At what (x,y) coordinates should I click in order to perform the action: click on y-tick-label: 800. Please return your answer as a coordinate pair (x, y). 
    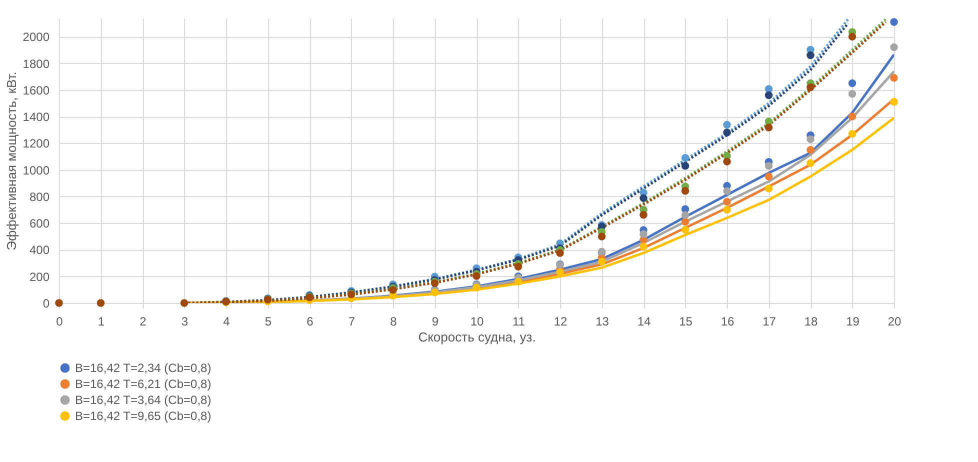
    Looking at the image, I should click on (39, 197).